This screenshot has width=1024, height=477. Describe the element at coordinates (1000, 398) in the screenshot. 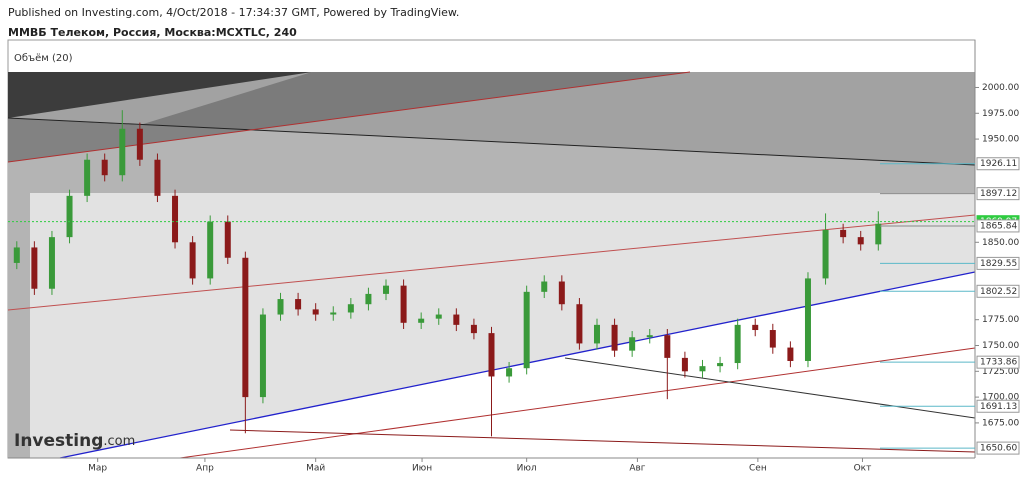

I see `y-tick-label: 1700.00` at that location.